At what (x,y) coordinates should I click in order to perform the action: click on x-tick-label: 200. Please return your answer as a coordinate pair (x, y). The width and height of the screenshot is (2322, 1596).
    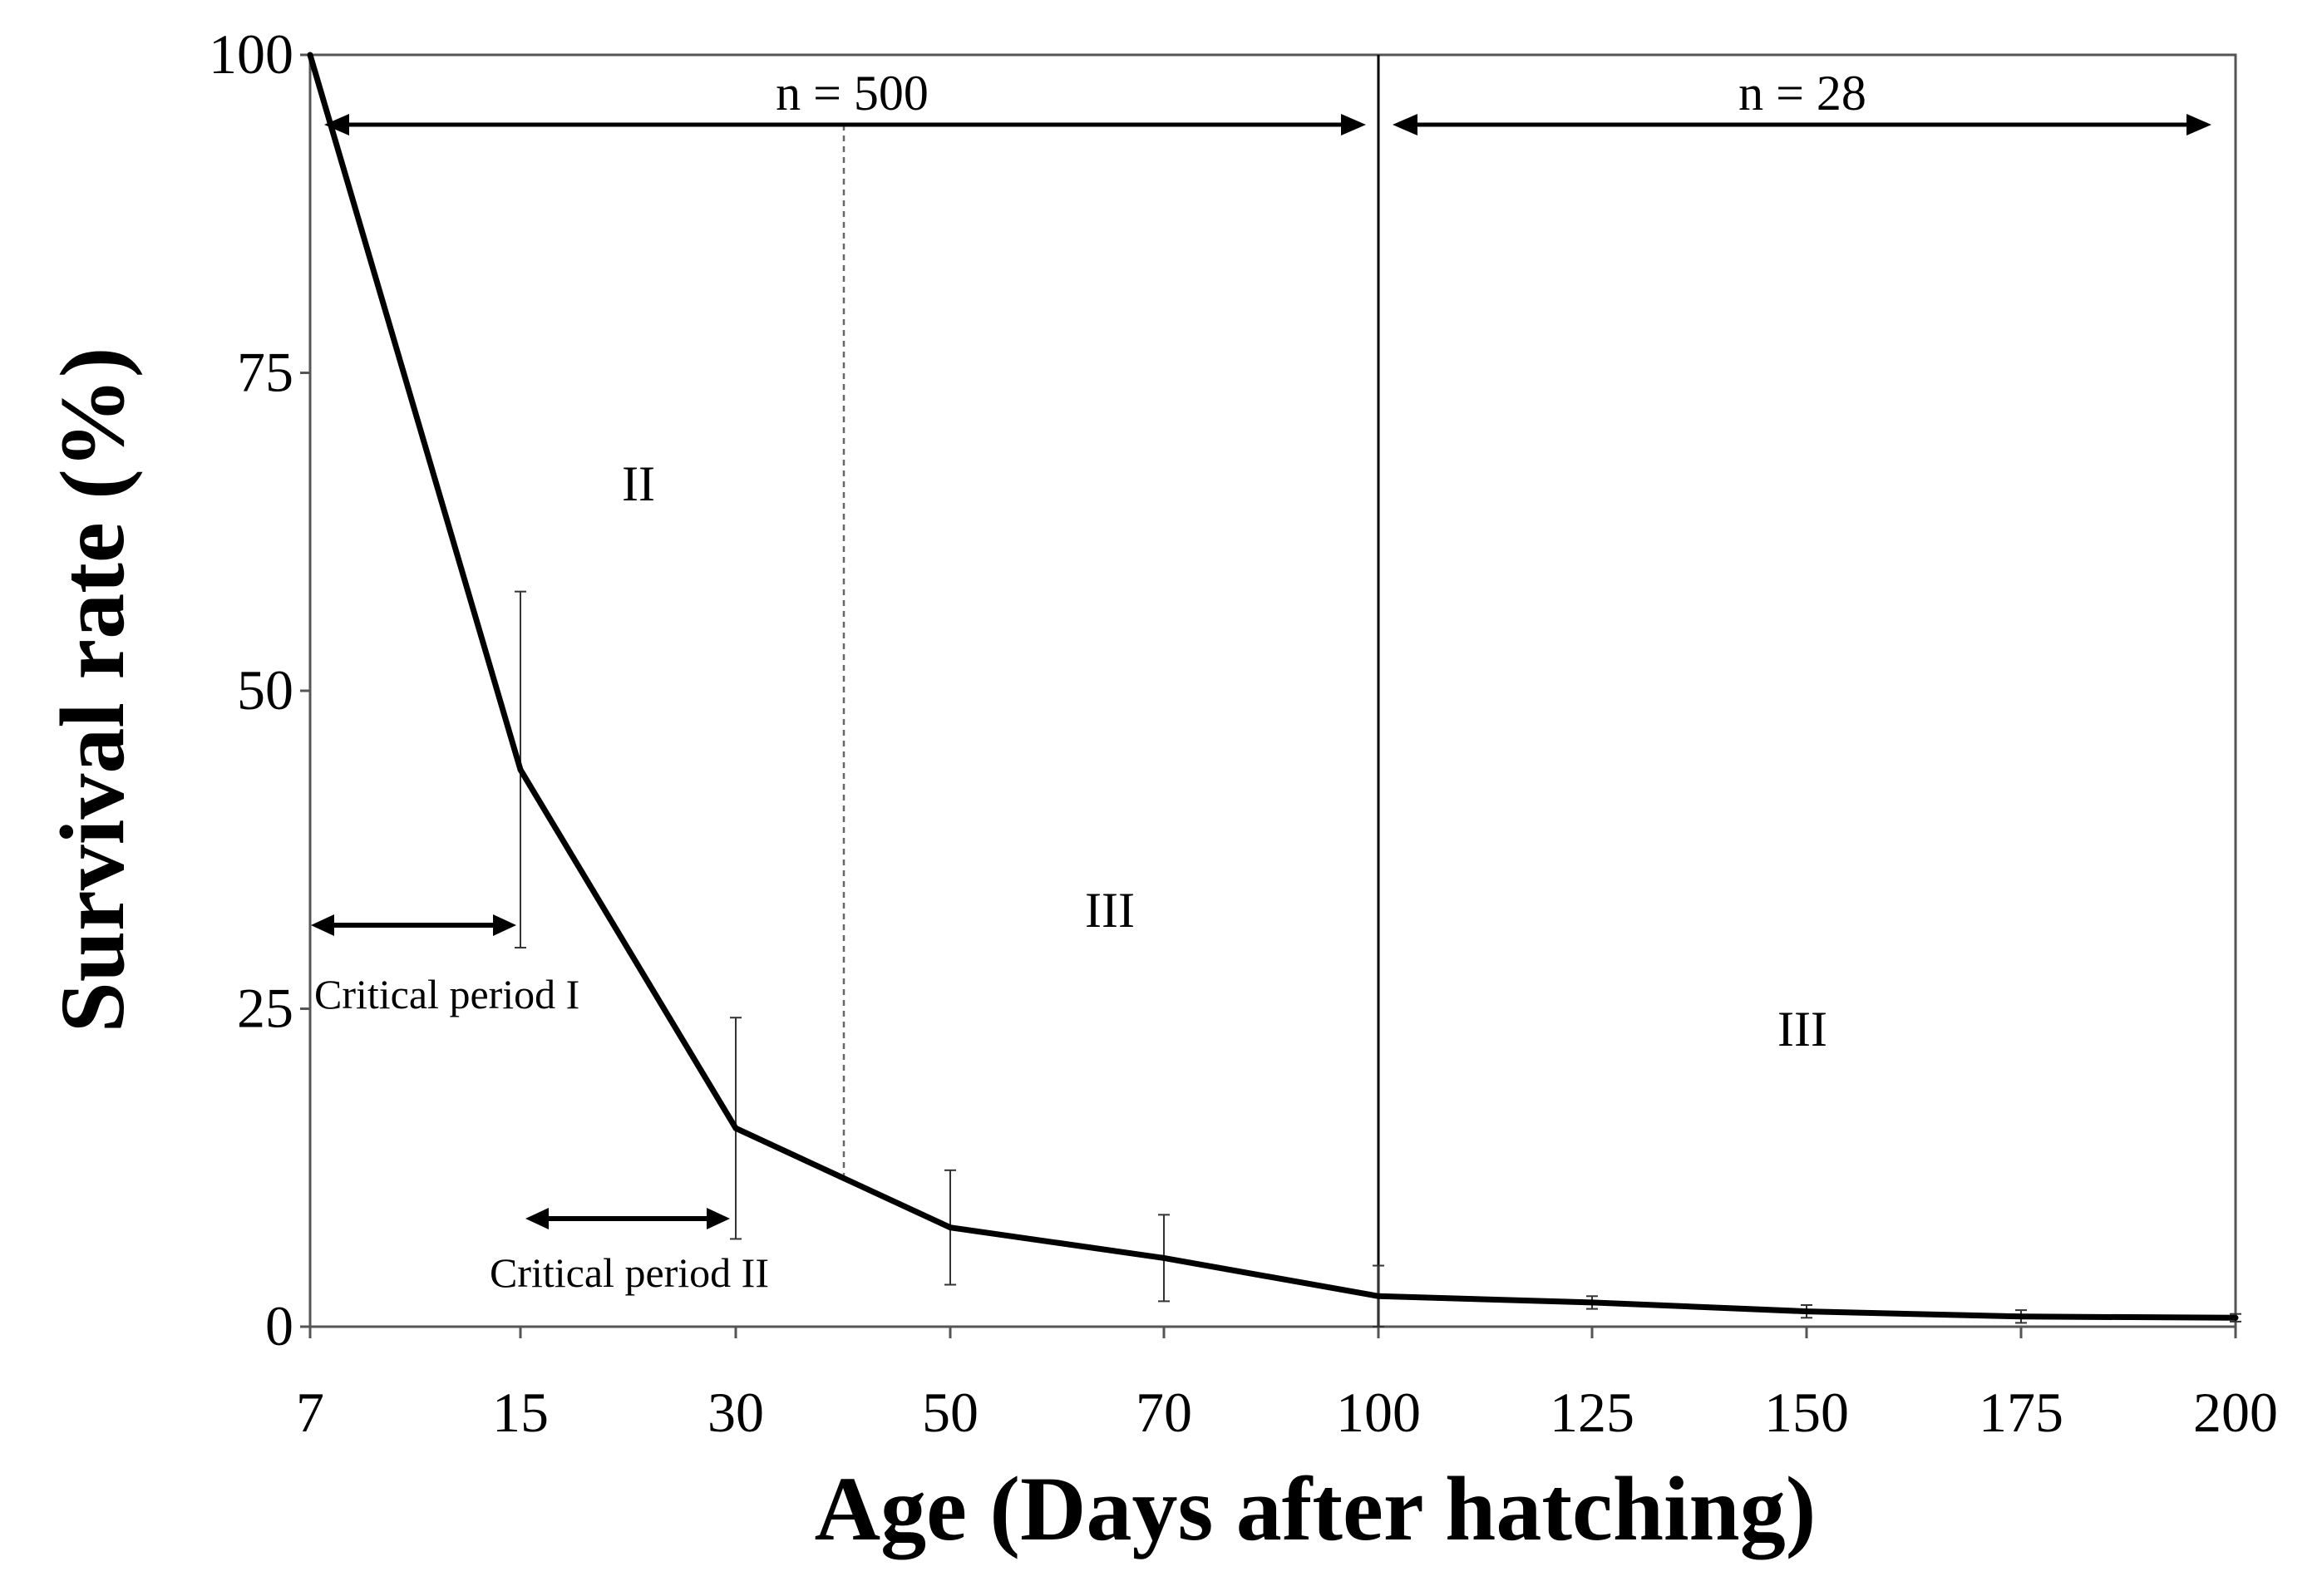
    Looking at the image, I should click on (2235, 1412).